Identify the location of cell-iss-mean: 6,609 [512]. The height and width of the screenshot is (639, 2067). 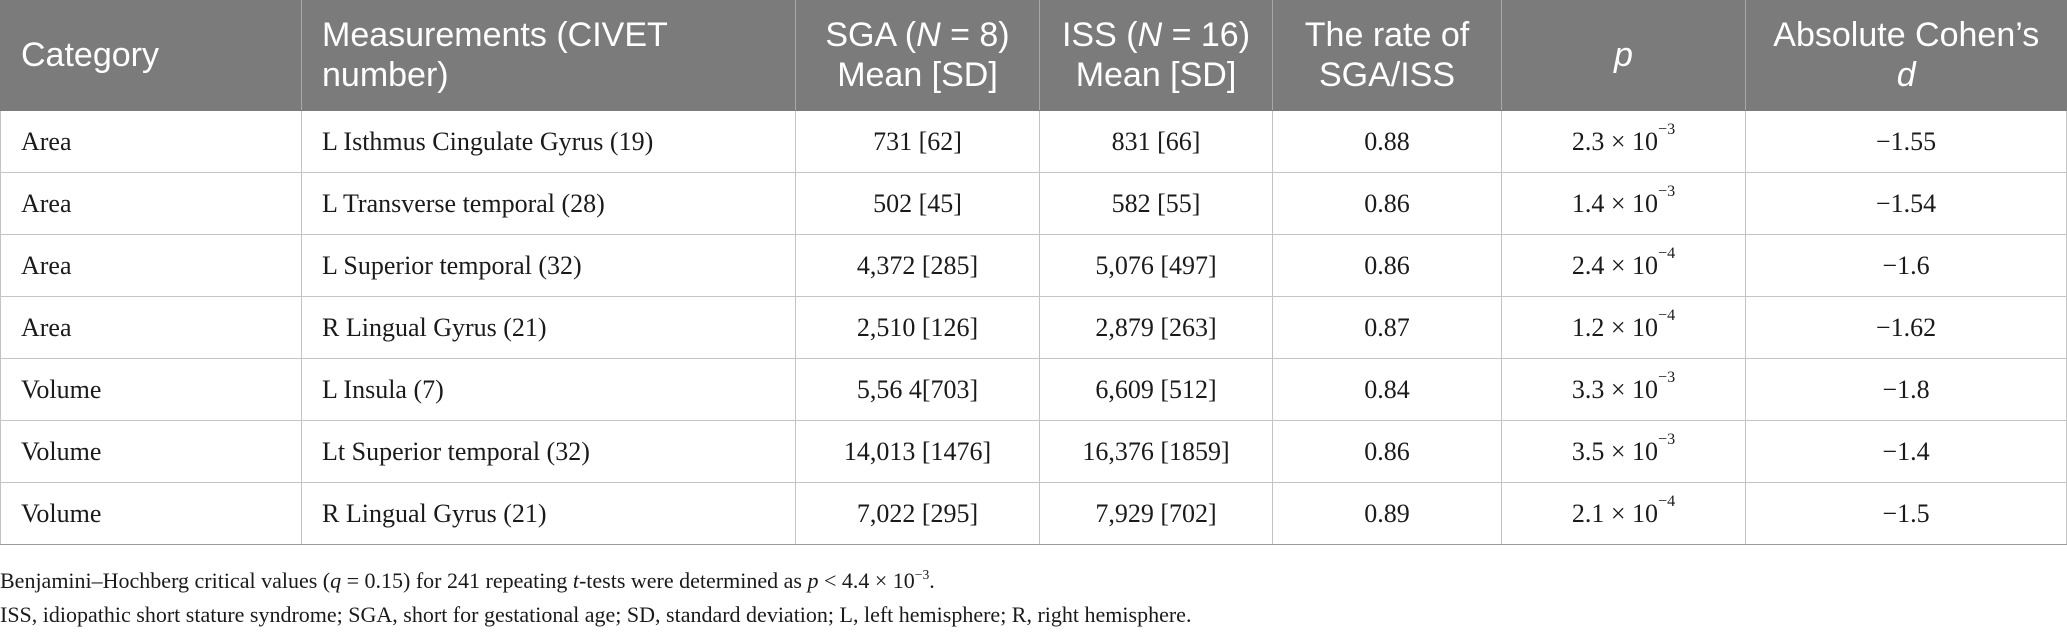
(1156, 389).